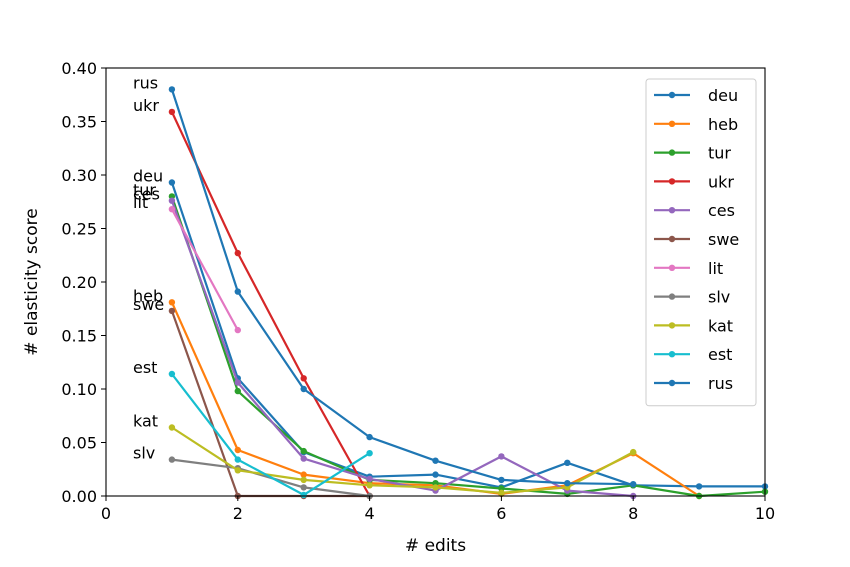 This screenshot has width=850, height=567. Describe the element at coordinates (696, 239) in the screenshot. I see `legend-entry-swe: swe` at that location.